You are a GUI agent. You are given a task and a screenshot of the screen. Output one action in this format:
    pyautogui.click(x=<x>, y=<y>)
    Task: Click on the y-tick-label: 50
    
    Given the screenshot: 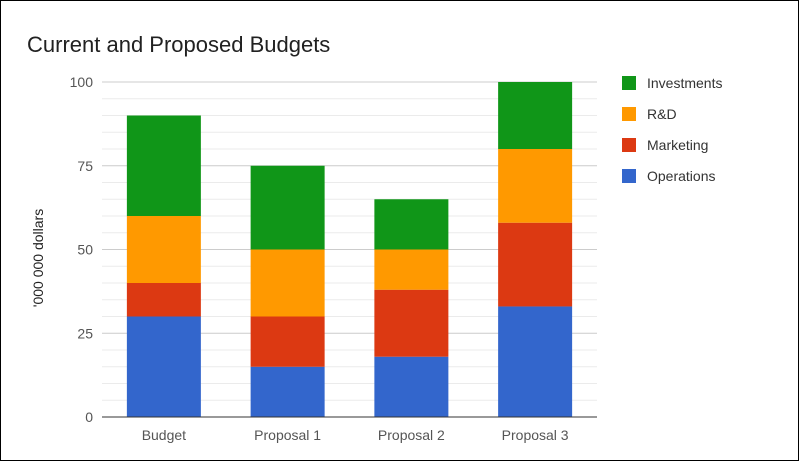 What is the action you would take?
    pyautogui.click(x=85, y=250)
    